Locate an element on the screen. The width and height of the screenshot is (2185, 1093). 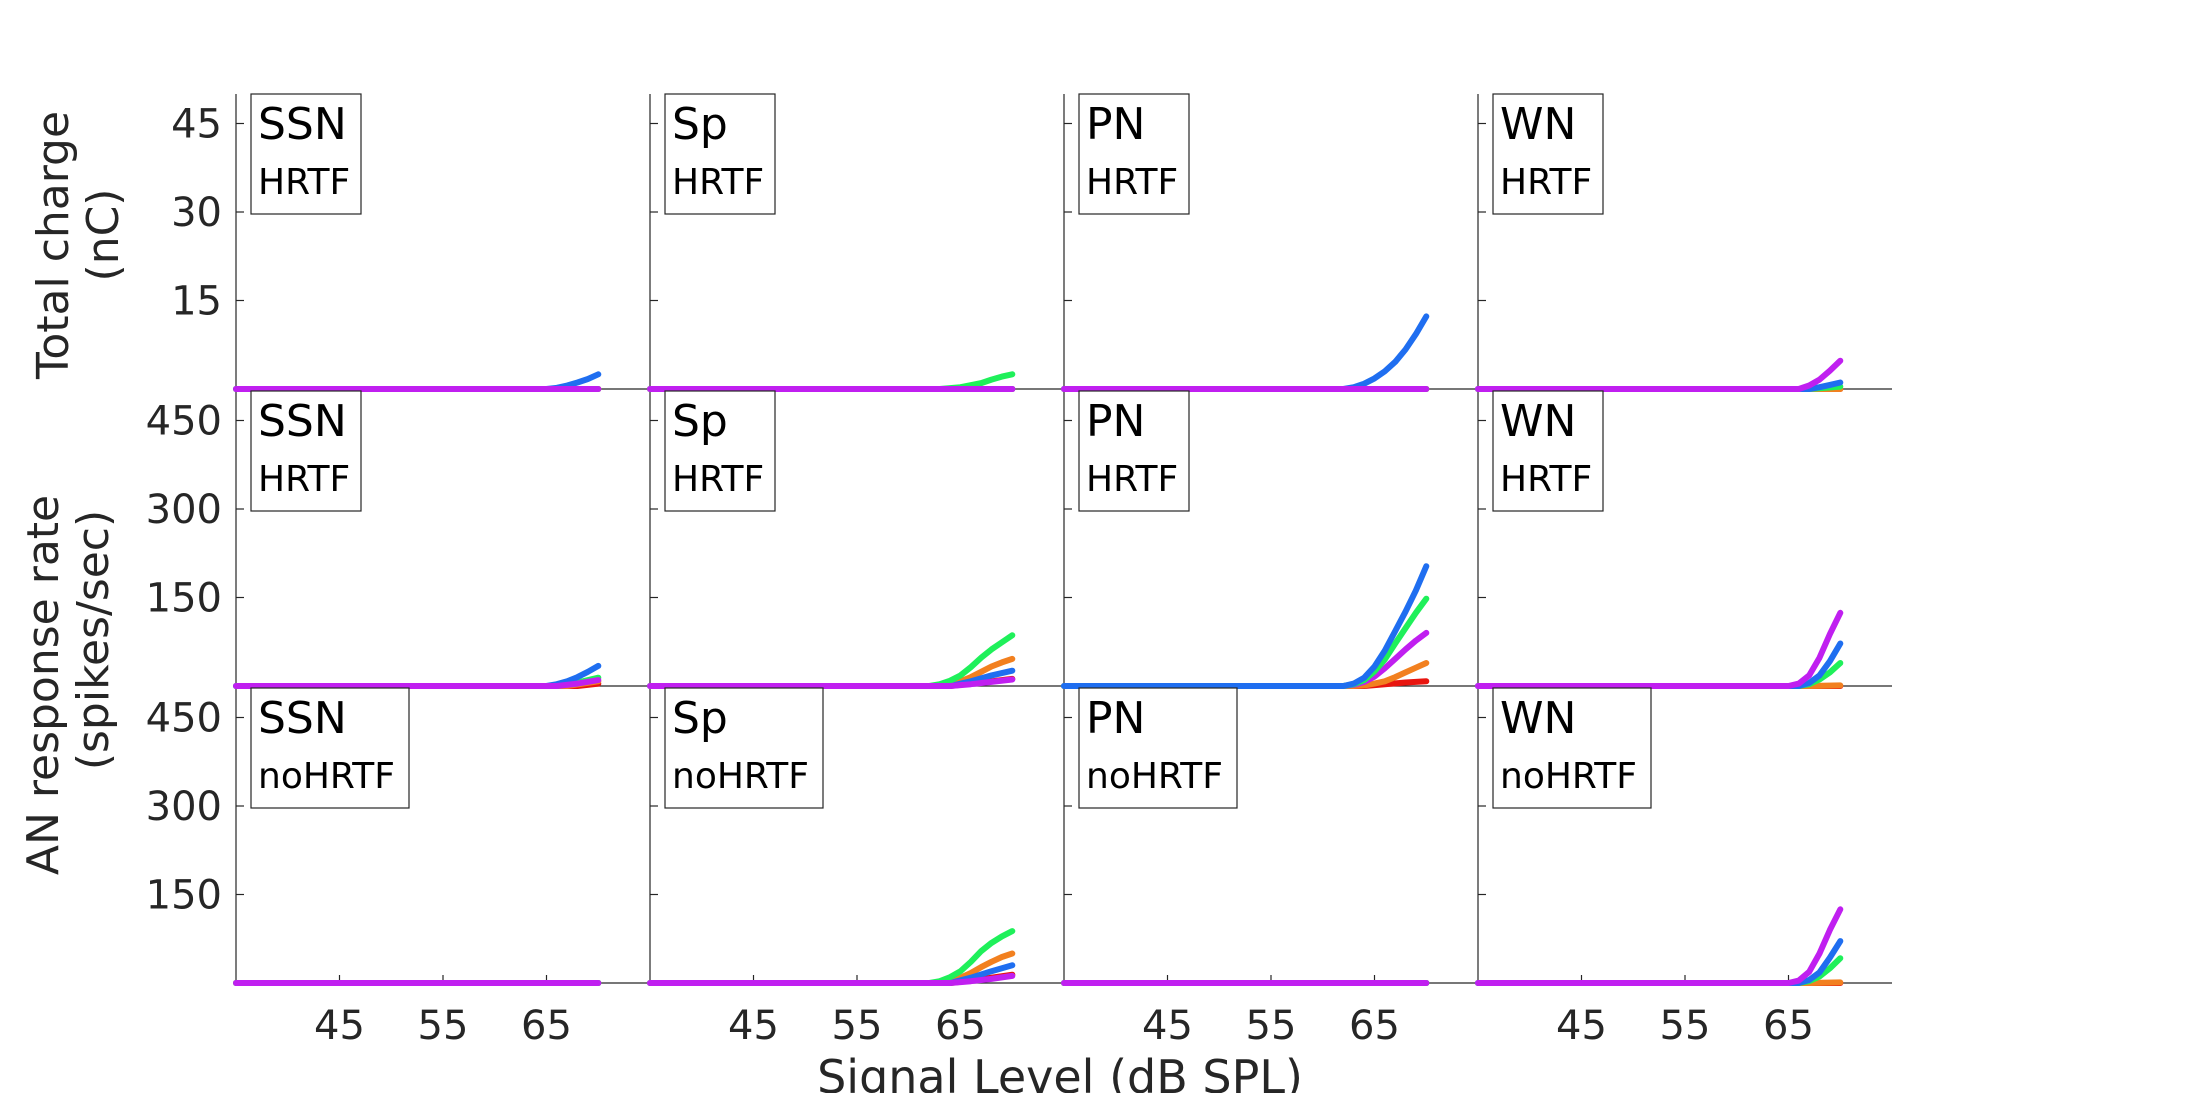
panel-r0-c3: WN HRTF is located at coordinates (1683, 242).